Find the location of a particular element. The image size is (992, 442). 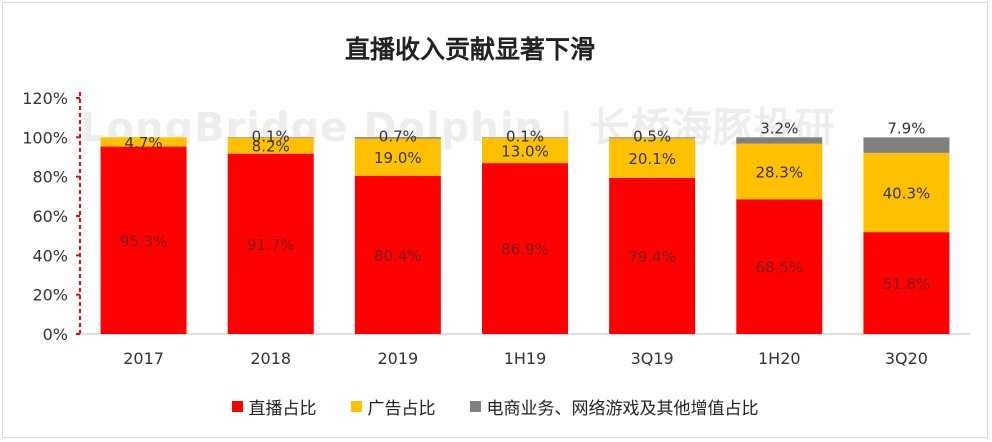

bar-ads-2017 is located at coordinates (143, 142).